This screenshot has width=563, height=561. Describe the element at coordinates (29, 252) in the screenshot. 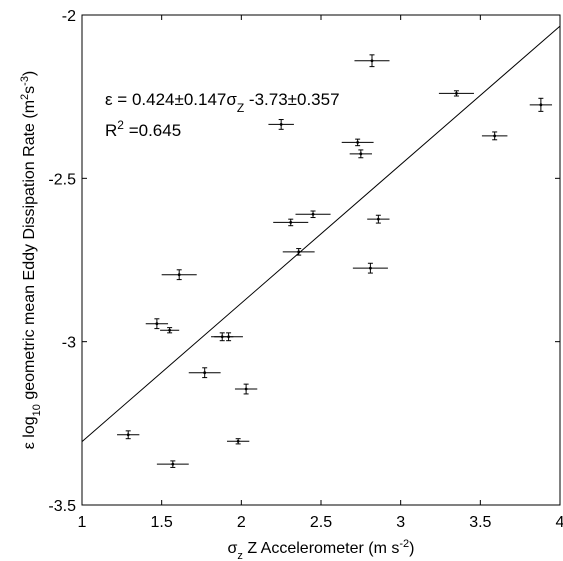

I see `label-text: geometric mean Eddy Dissipation Rate (m` at that location.